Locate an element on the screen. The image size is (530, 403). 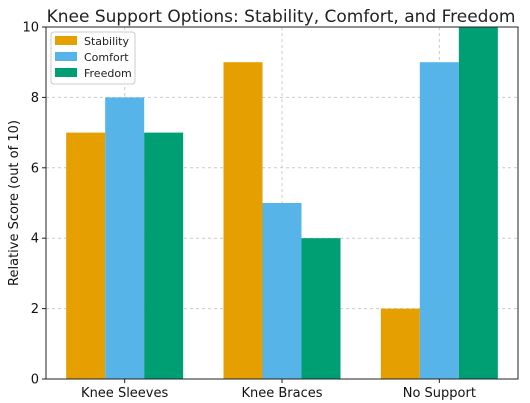
bar-stability-no-support is located at coordinates (400, 343).